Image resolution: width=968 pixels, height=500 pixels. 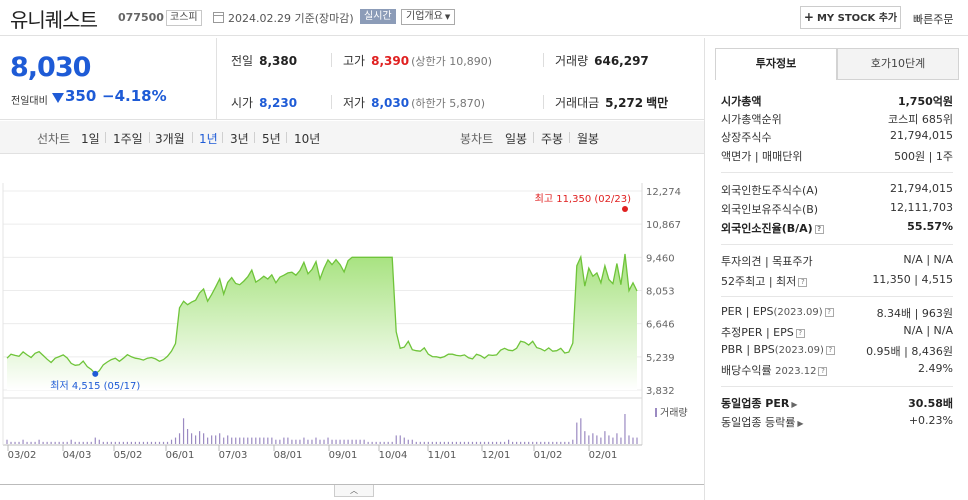 What do you see at coordinates (656, 412) in the screenshot?
I see `volume-legend-swatch` at bounding box center [656, 412].